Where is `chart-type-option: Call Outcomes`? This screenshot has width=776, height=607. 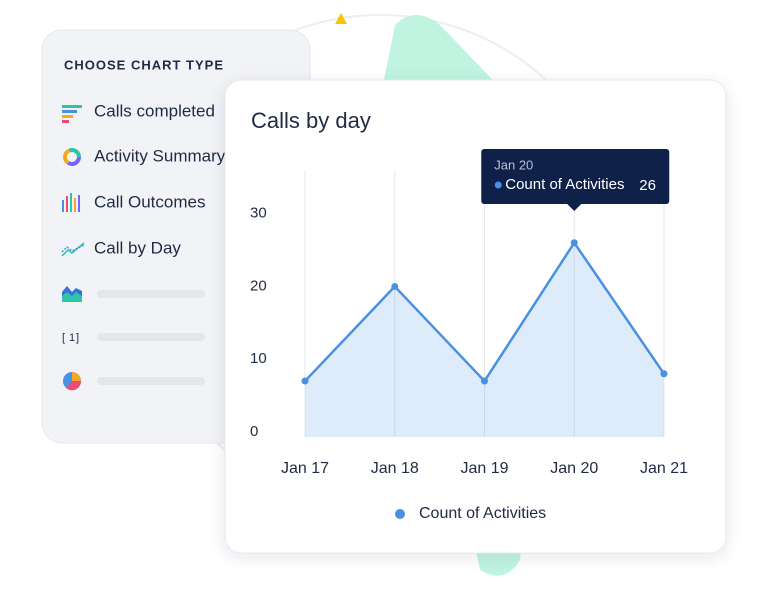 chart-type-option: Call Outcomes is located at coordinates (149, 201).